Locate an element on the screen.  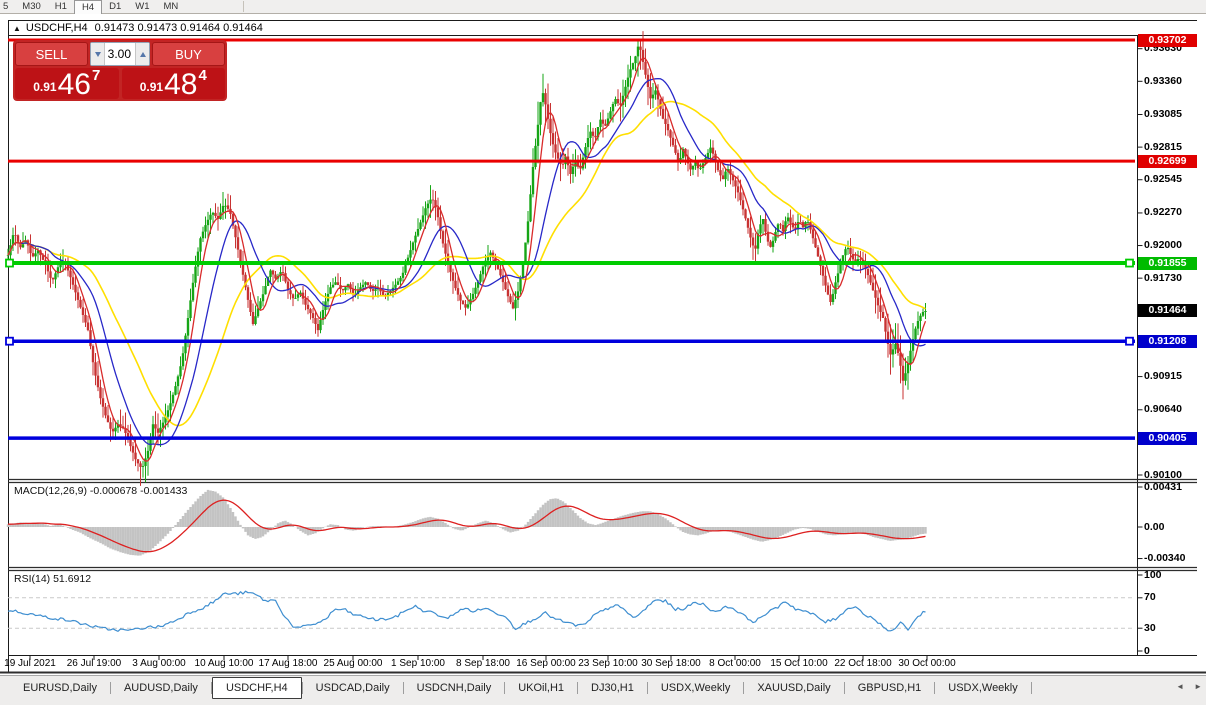
date-label: 15 Oct 10:00 is located at coordinates (799, 663).